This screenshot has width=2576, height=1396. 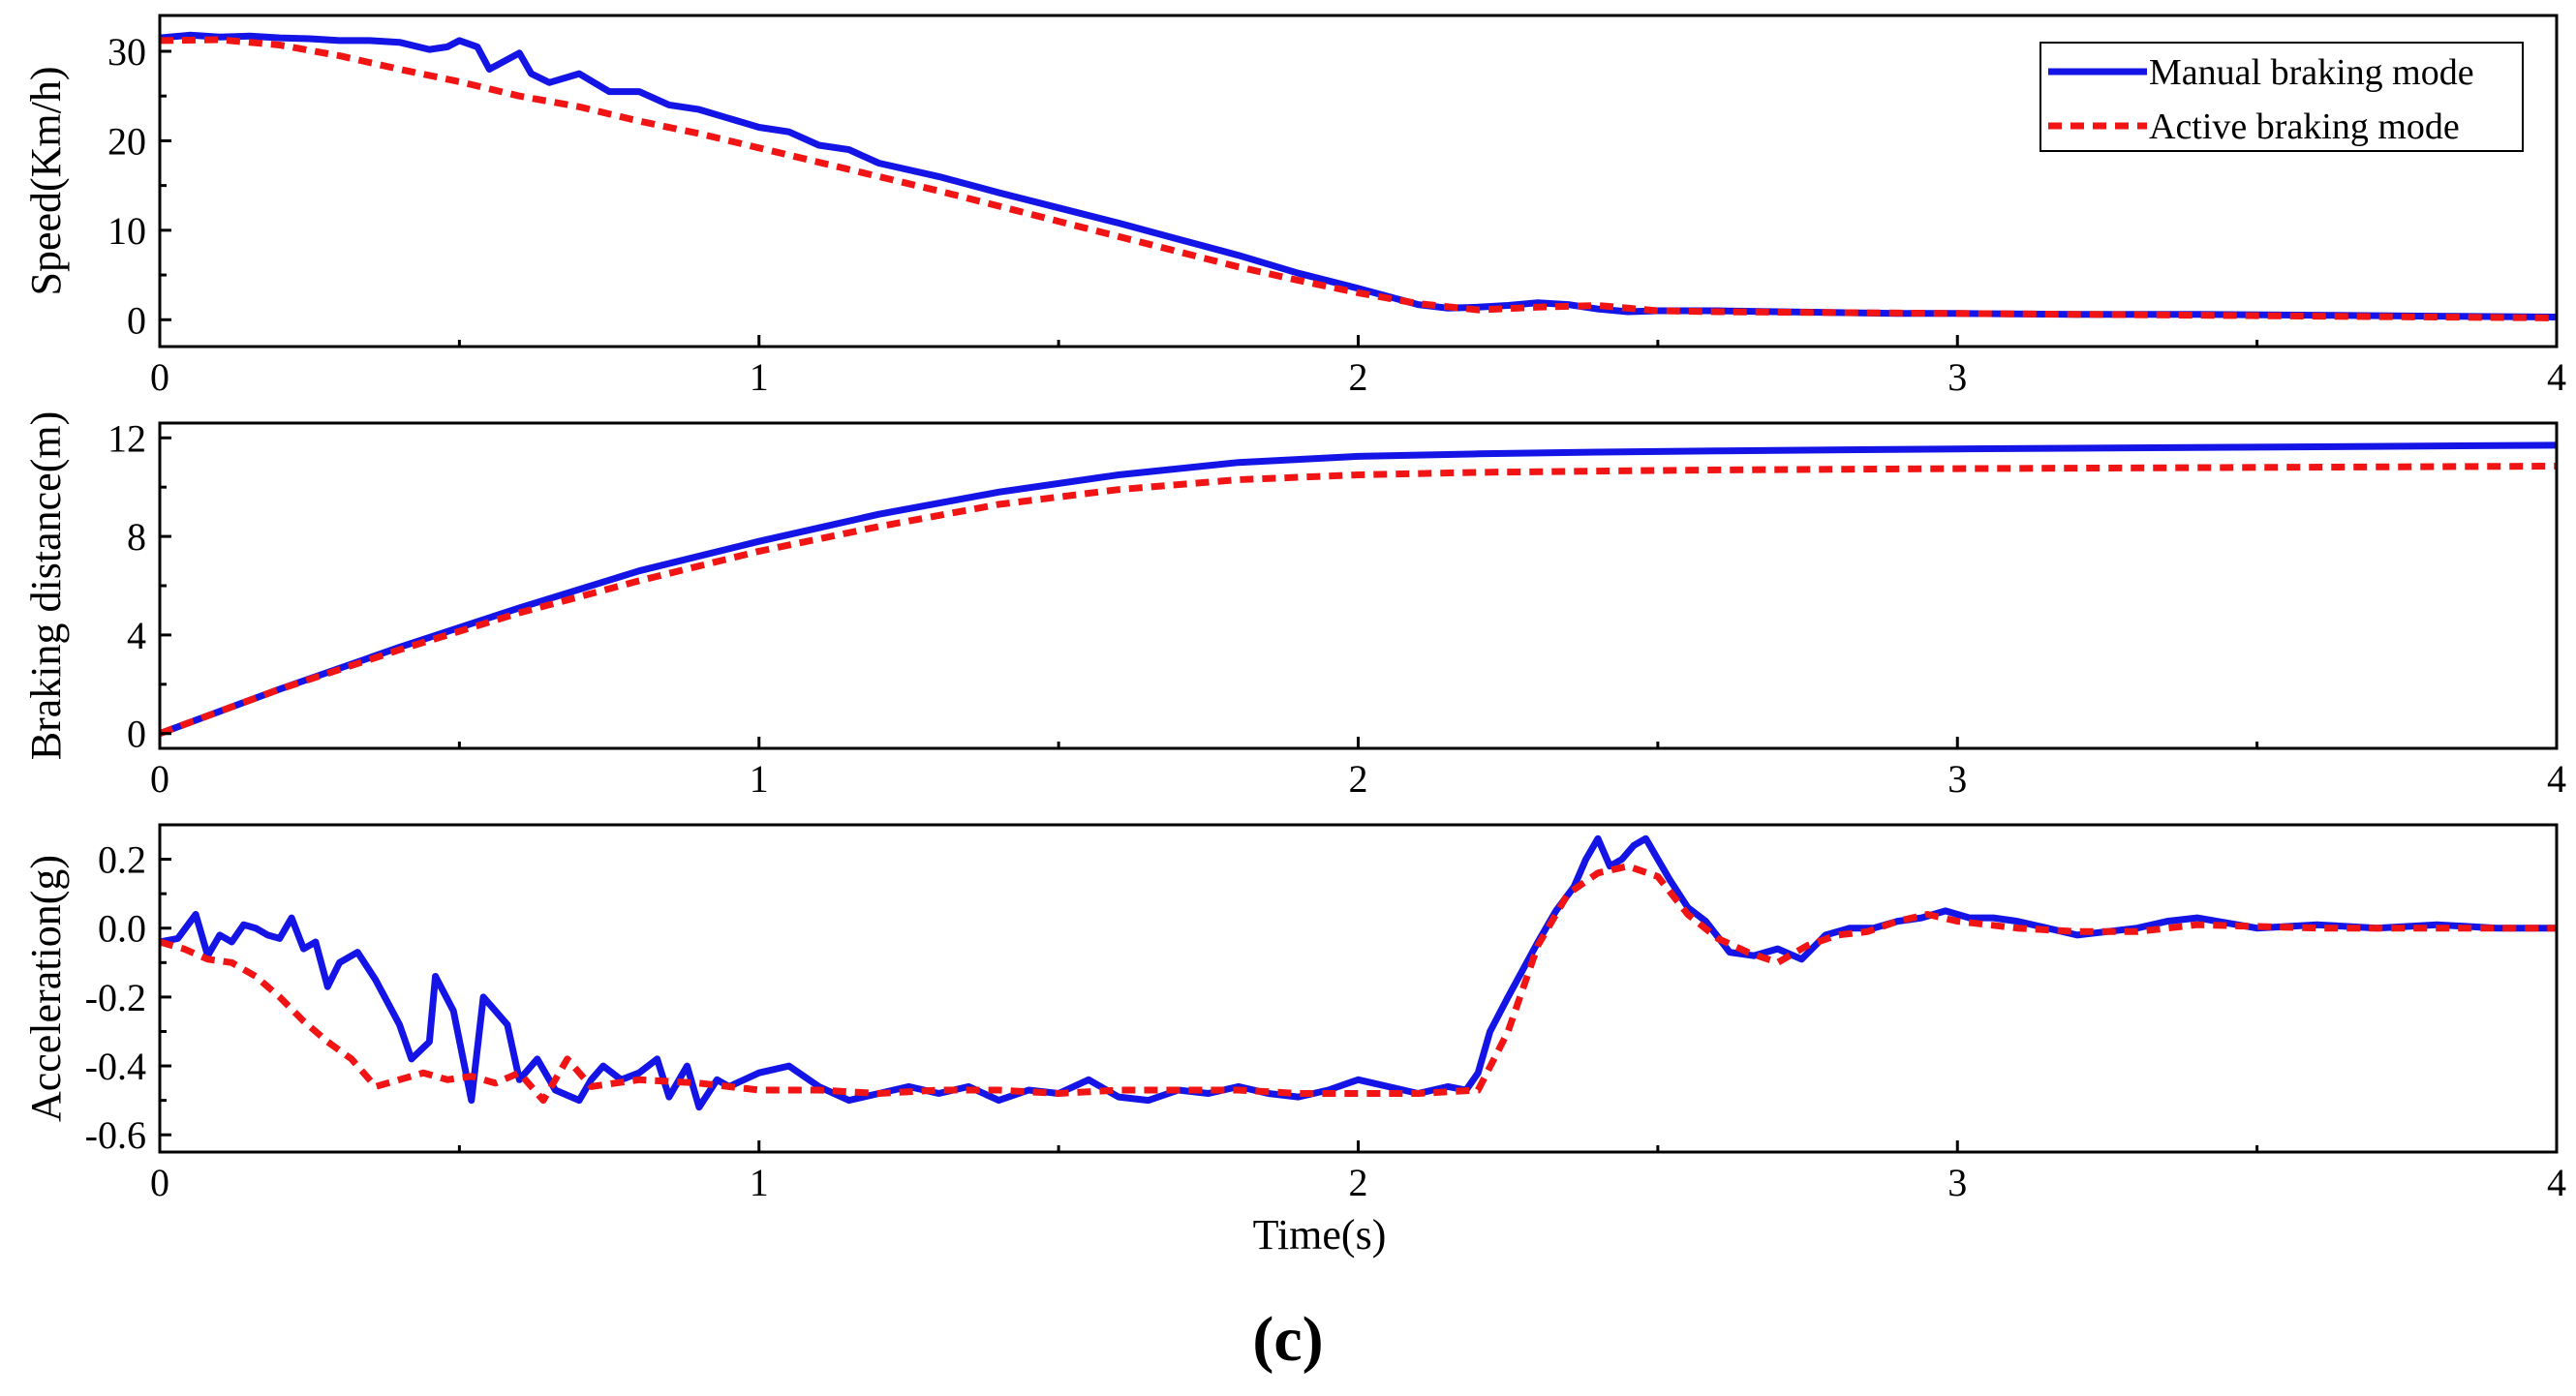 I want to click on y-tick-label: 8, so click(x=136, y=537).